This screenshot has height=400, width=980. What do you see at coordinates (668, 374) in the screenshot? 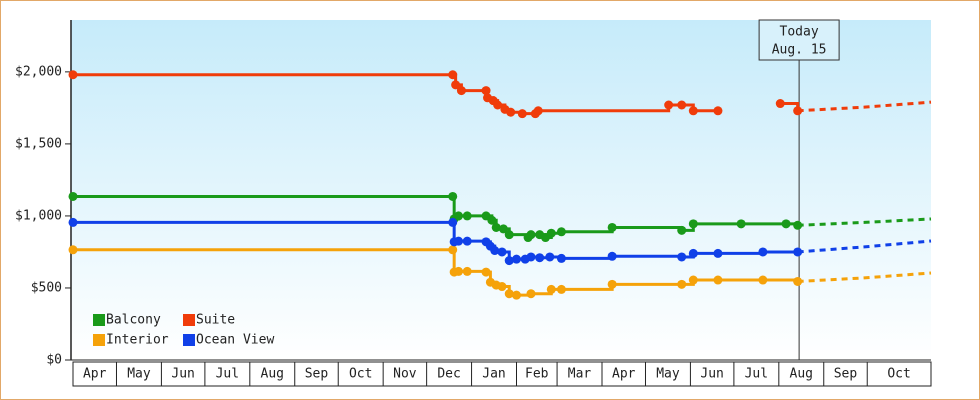
I see `x-tick-label: May` at bounding box center [668, 374].